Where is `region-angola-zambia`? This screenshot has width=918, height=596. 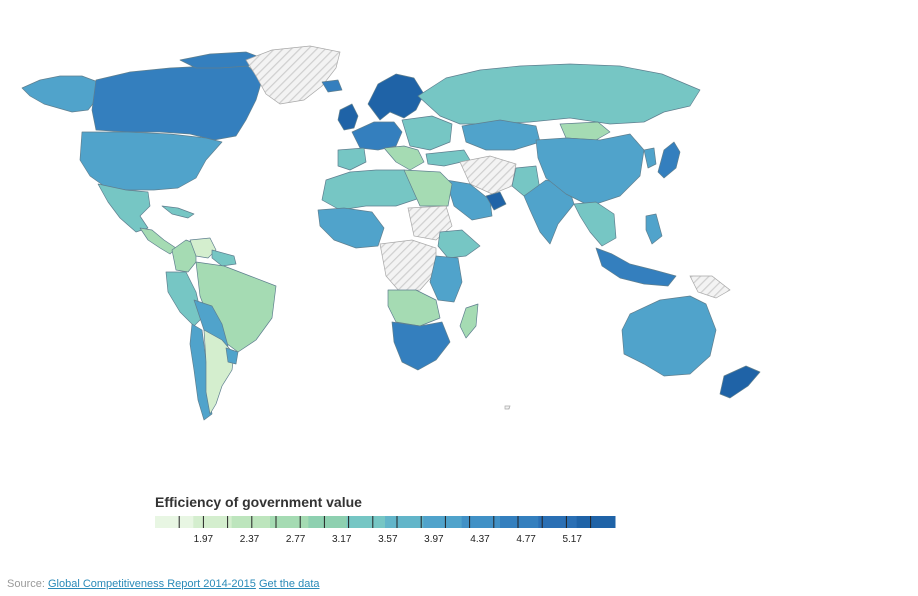 region-angola-zambia is located at coordinates (414, 308).